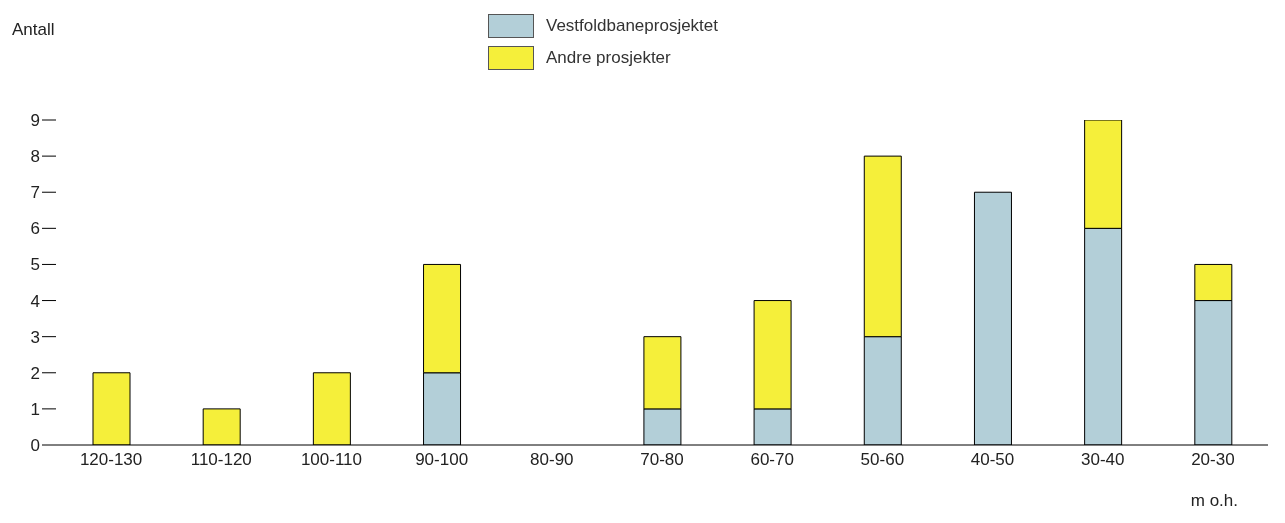 The width and height of the screenshot is (1285, 523). Describe the element at coordinates (608, 58) in the screenshot. I see `legend-label: Andre prosjekter` at that location.